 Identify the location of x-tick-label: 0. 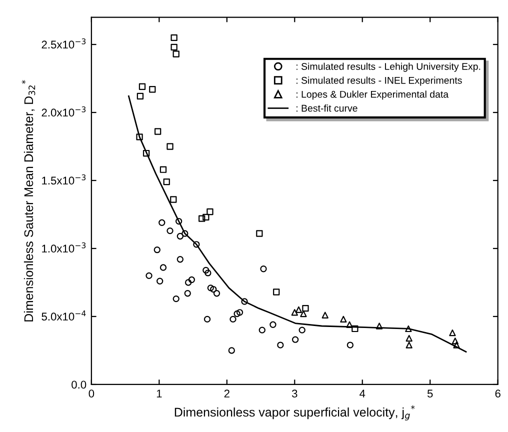
(91, 394).